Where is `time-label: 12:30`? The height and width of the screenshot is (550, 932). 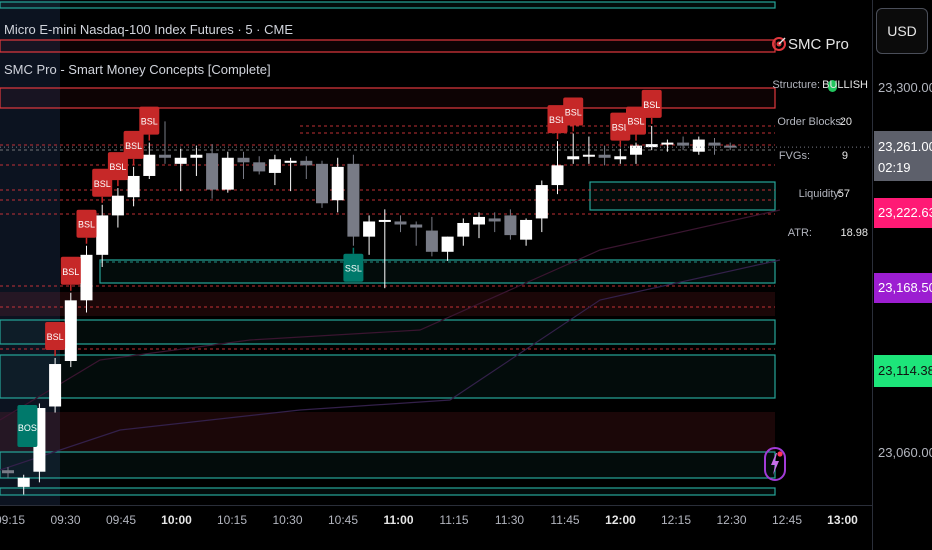
time-label: 12:30 is located at coordinates (731, 520).